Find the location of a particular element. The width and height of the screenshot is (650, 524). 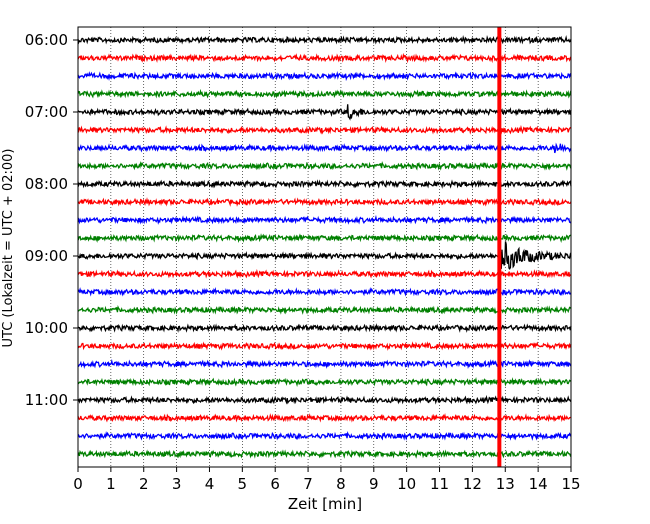

x-tick-label: 14 is located at coordinates (538, 484).